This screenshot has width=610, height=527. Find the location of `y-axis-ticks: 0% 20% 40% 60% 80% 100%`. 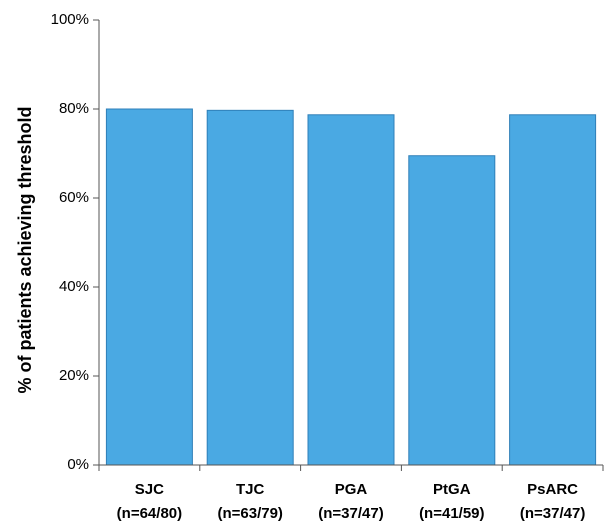

y-axis-ticks: 0% 20% 40% 60% 80% 100% is located at coordinates (75, 242).